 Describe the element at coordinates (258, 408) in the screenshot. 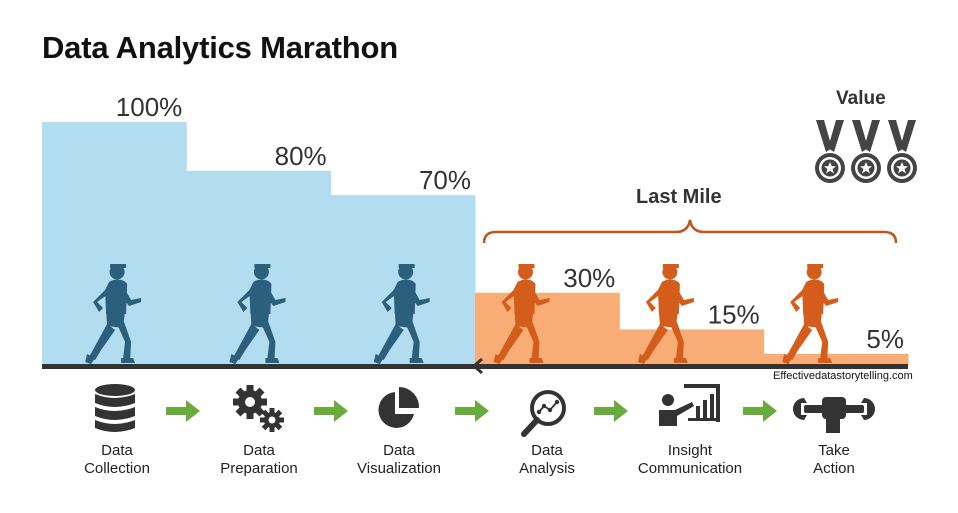

I see `gears-icon` at that location.